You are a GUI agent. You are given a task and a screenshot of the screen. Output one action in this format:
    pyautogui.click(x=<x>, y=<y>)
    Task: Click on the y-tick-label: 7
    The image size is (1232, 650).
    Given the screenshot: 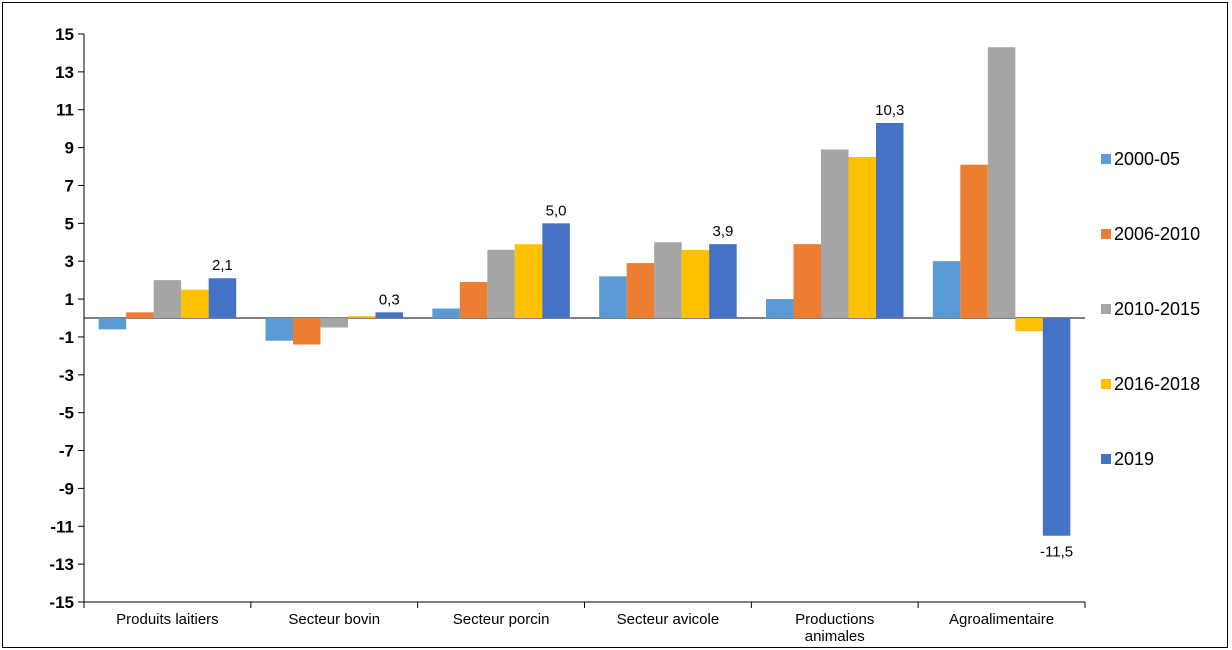 What is the action you would take?
    pyautogui.click(x=69, y=185)
    